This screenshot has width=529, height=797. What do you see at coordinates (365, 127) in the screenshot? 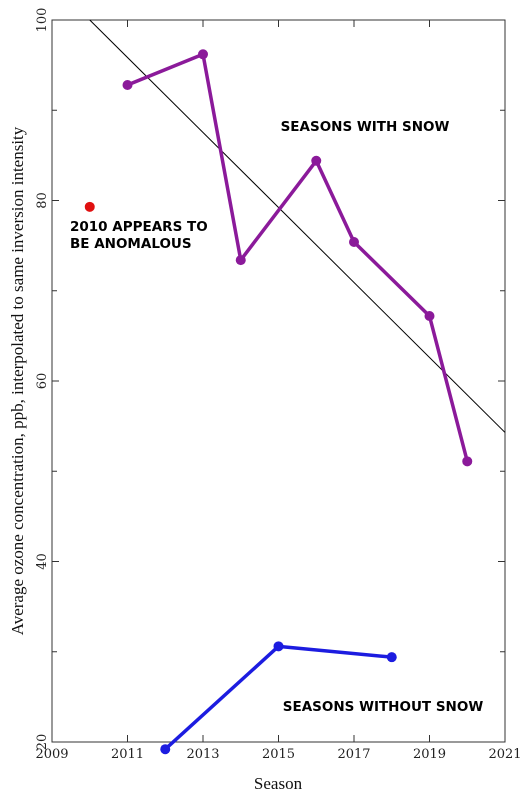
I see `annotation-with-snow: SEASONS WITH SNOW` at bounding box center [365, 127].